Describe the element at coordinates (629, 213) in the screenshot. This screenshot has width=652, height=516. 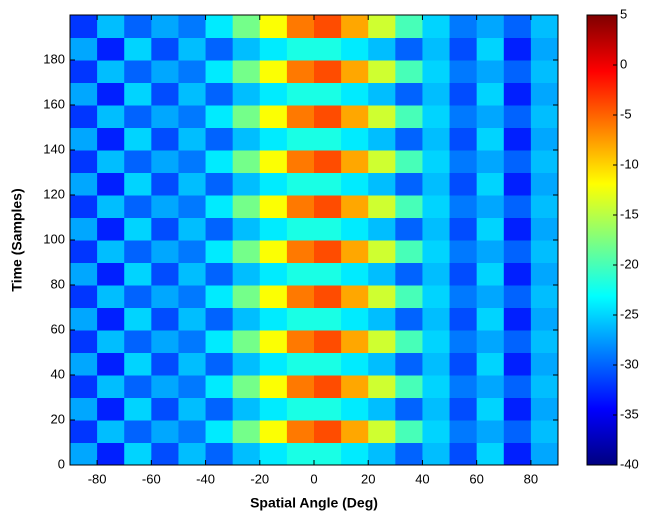
I see `colorbar-tick-label: -15` at that location.